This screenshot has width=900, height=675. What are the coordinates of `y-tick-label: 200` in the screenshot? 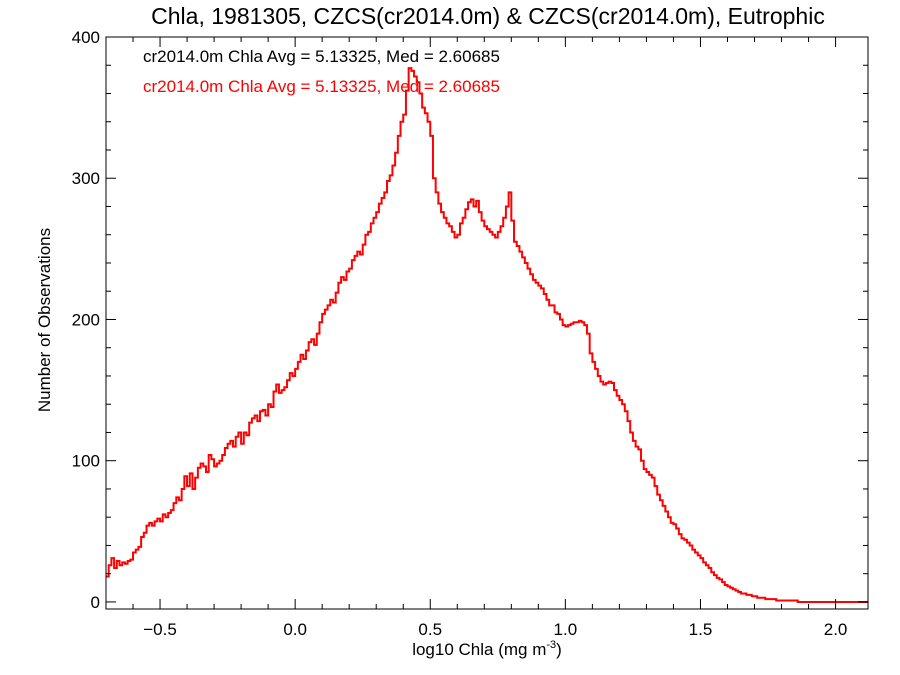 It's located at (86, 319).